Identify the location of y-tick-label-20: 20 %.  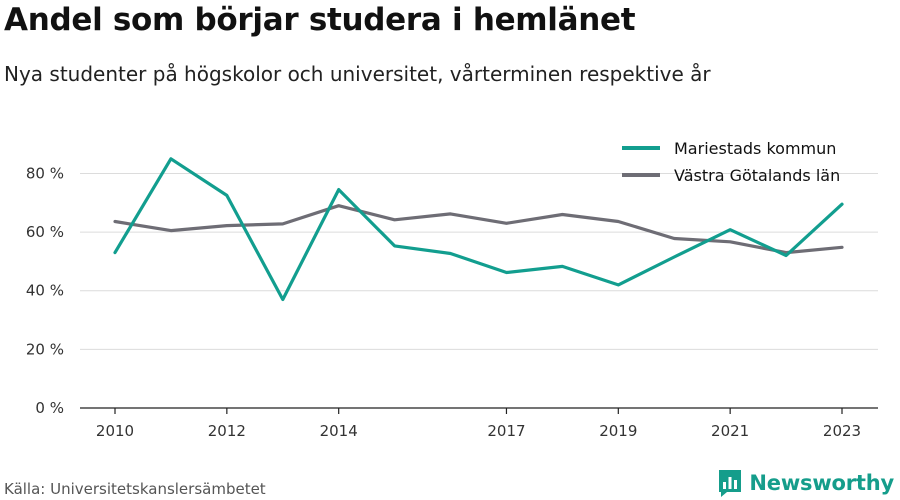
(45, 349).